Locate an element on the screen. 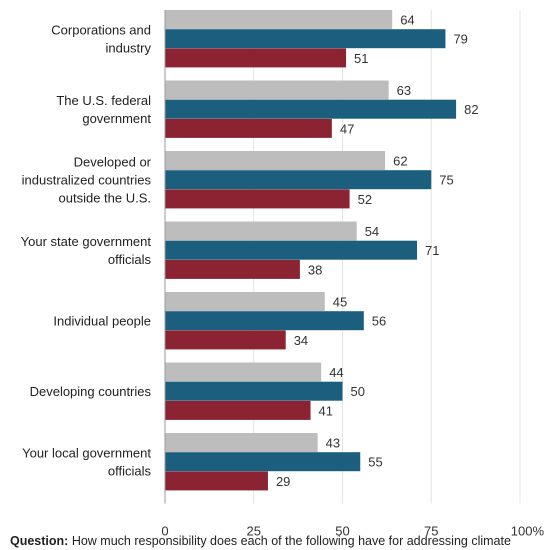 This screenshot has height=550, width=550. bar-value-label: 47 is located at coordinates (347, 128).